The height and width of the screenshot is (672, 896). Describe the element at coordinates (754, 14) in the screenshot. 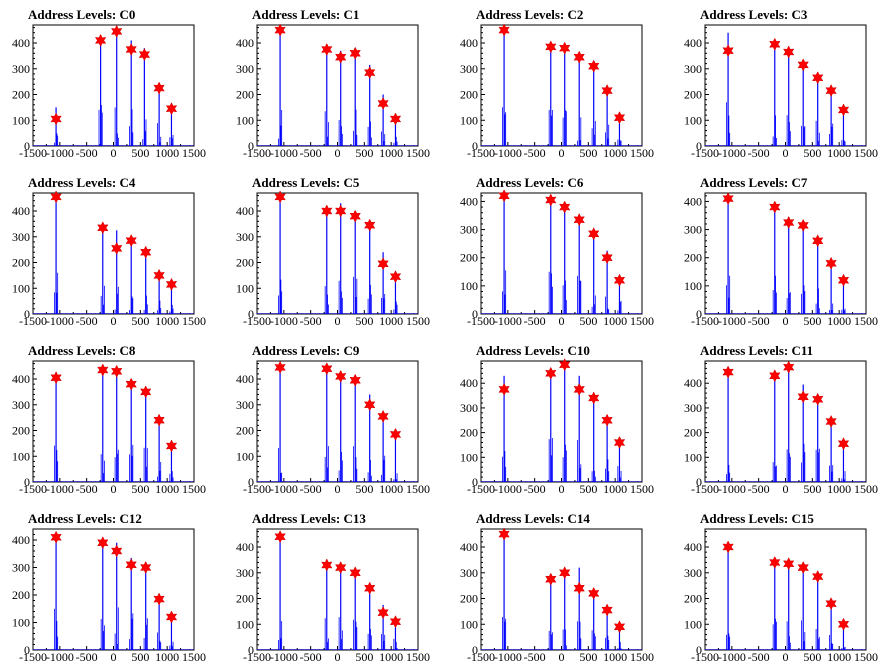

I see `panel-title: Address Levels: C3` at that location.